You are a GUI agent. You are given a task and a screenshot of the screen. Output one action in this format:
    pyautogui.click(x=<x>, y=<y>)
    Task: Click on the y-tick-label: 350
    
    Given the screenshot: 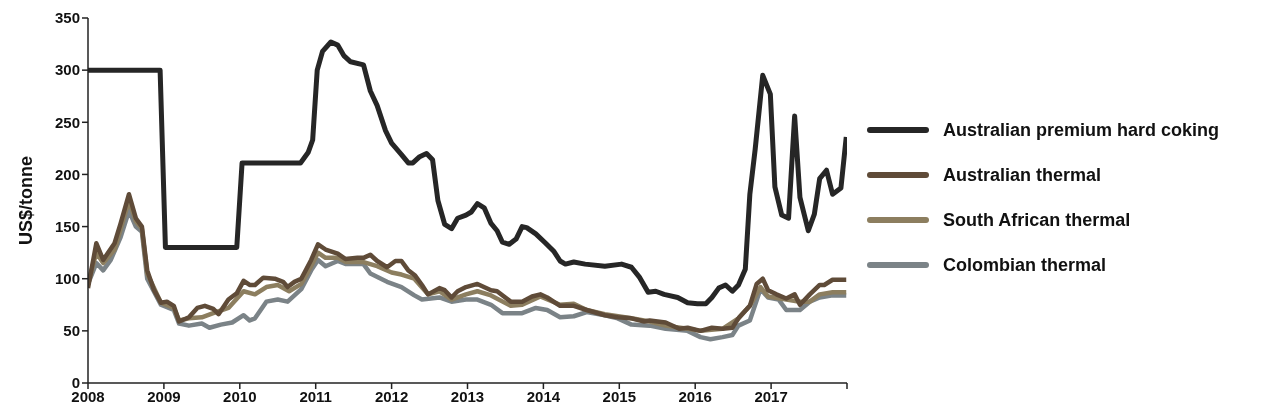 What is the action you would take?
    pyautogui.click(x=67, y=18)
    